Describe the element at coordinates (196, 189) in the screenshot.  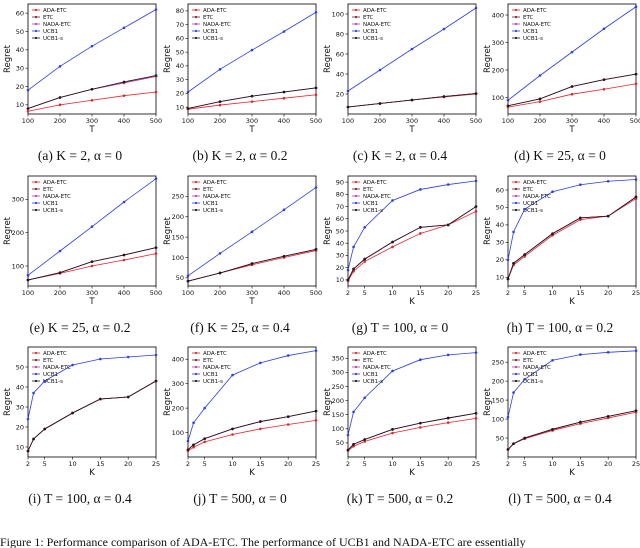
I see `legend-marker-etc-f` at that location.